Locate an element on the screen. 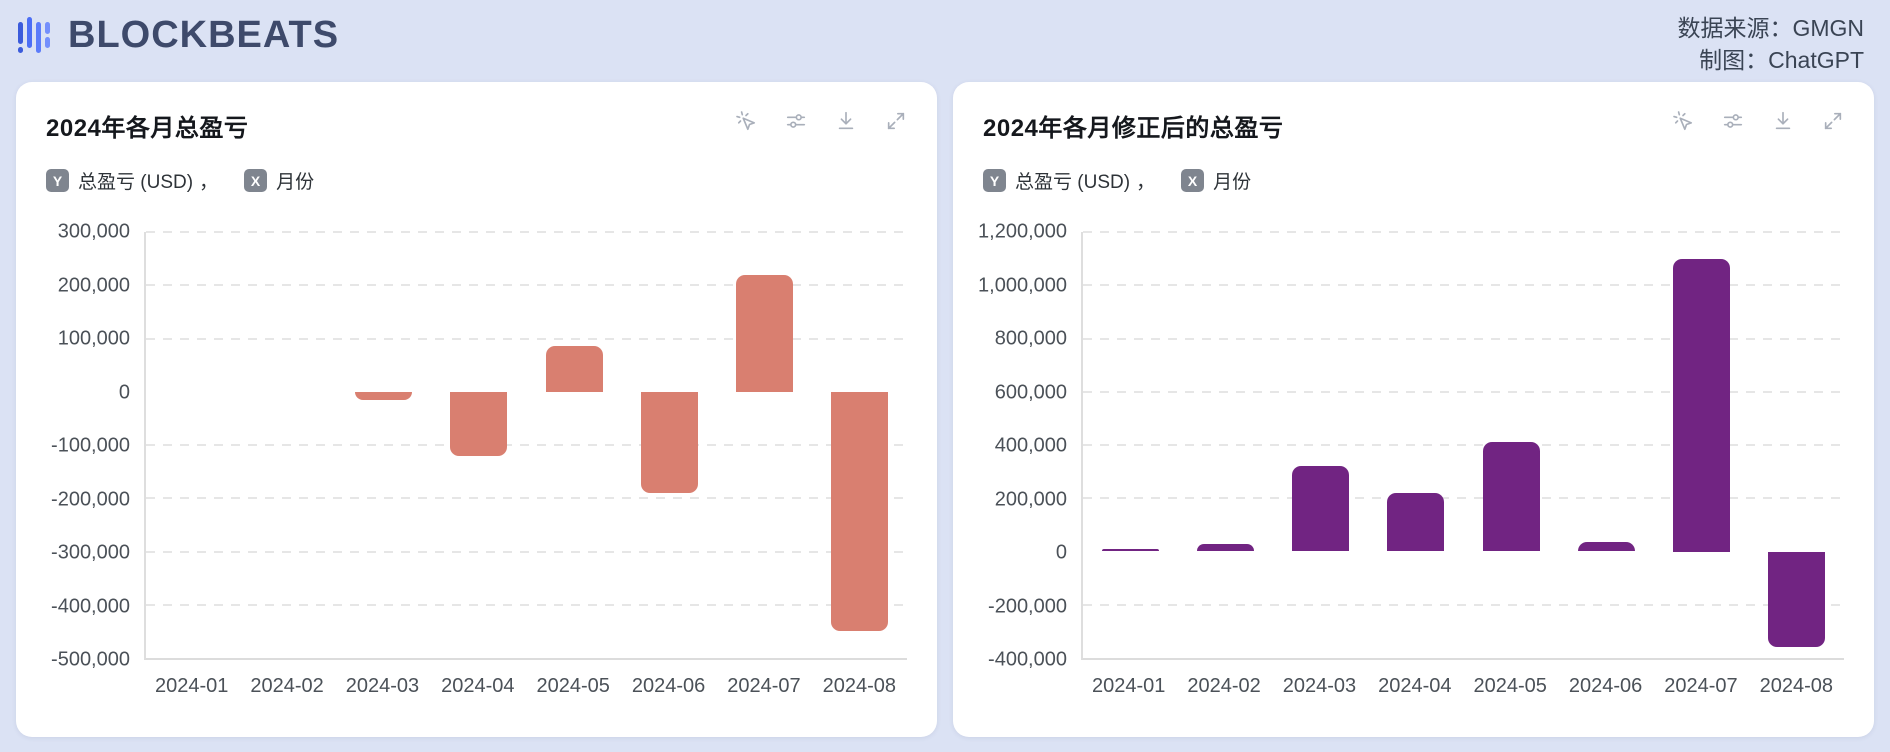  chart-credit-line: 制图：ChatGPT is located at coordinates (1781, 60).